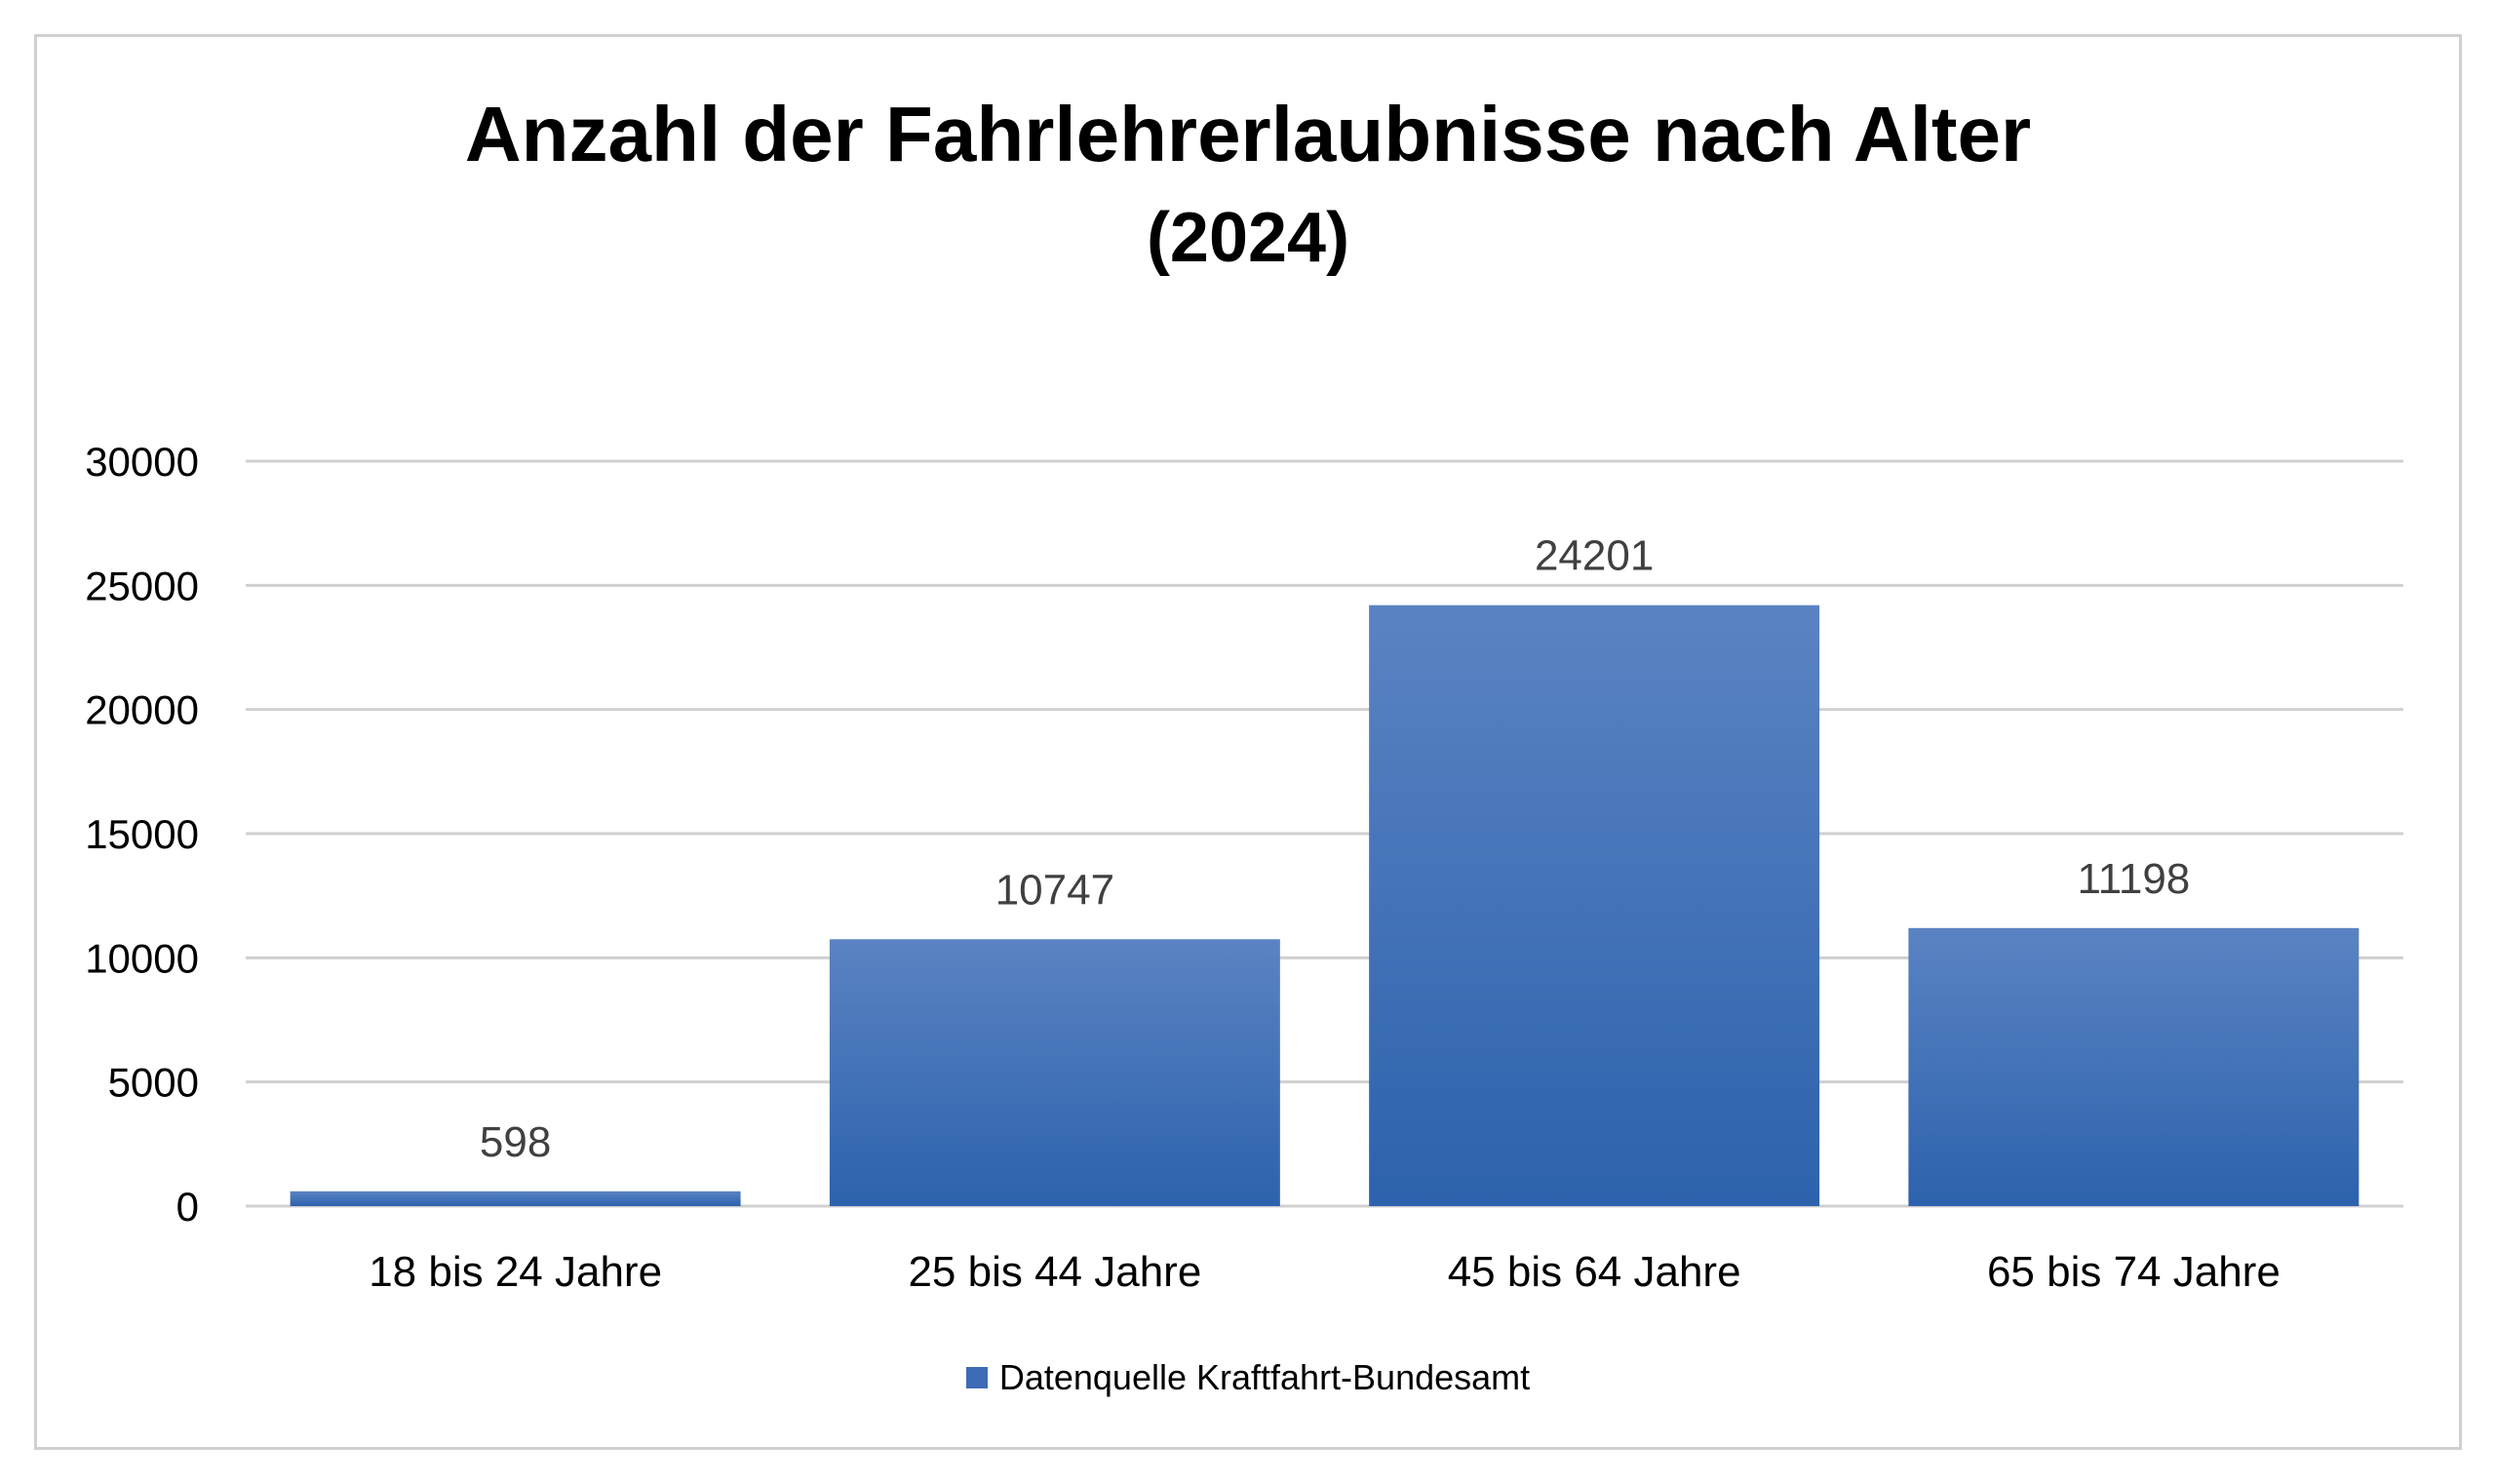 The height and width of the screenshot is (1484, 2496). I want to click on category-label-1: 18 bis 24 Jahre, so click(515, 1272).